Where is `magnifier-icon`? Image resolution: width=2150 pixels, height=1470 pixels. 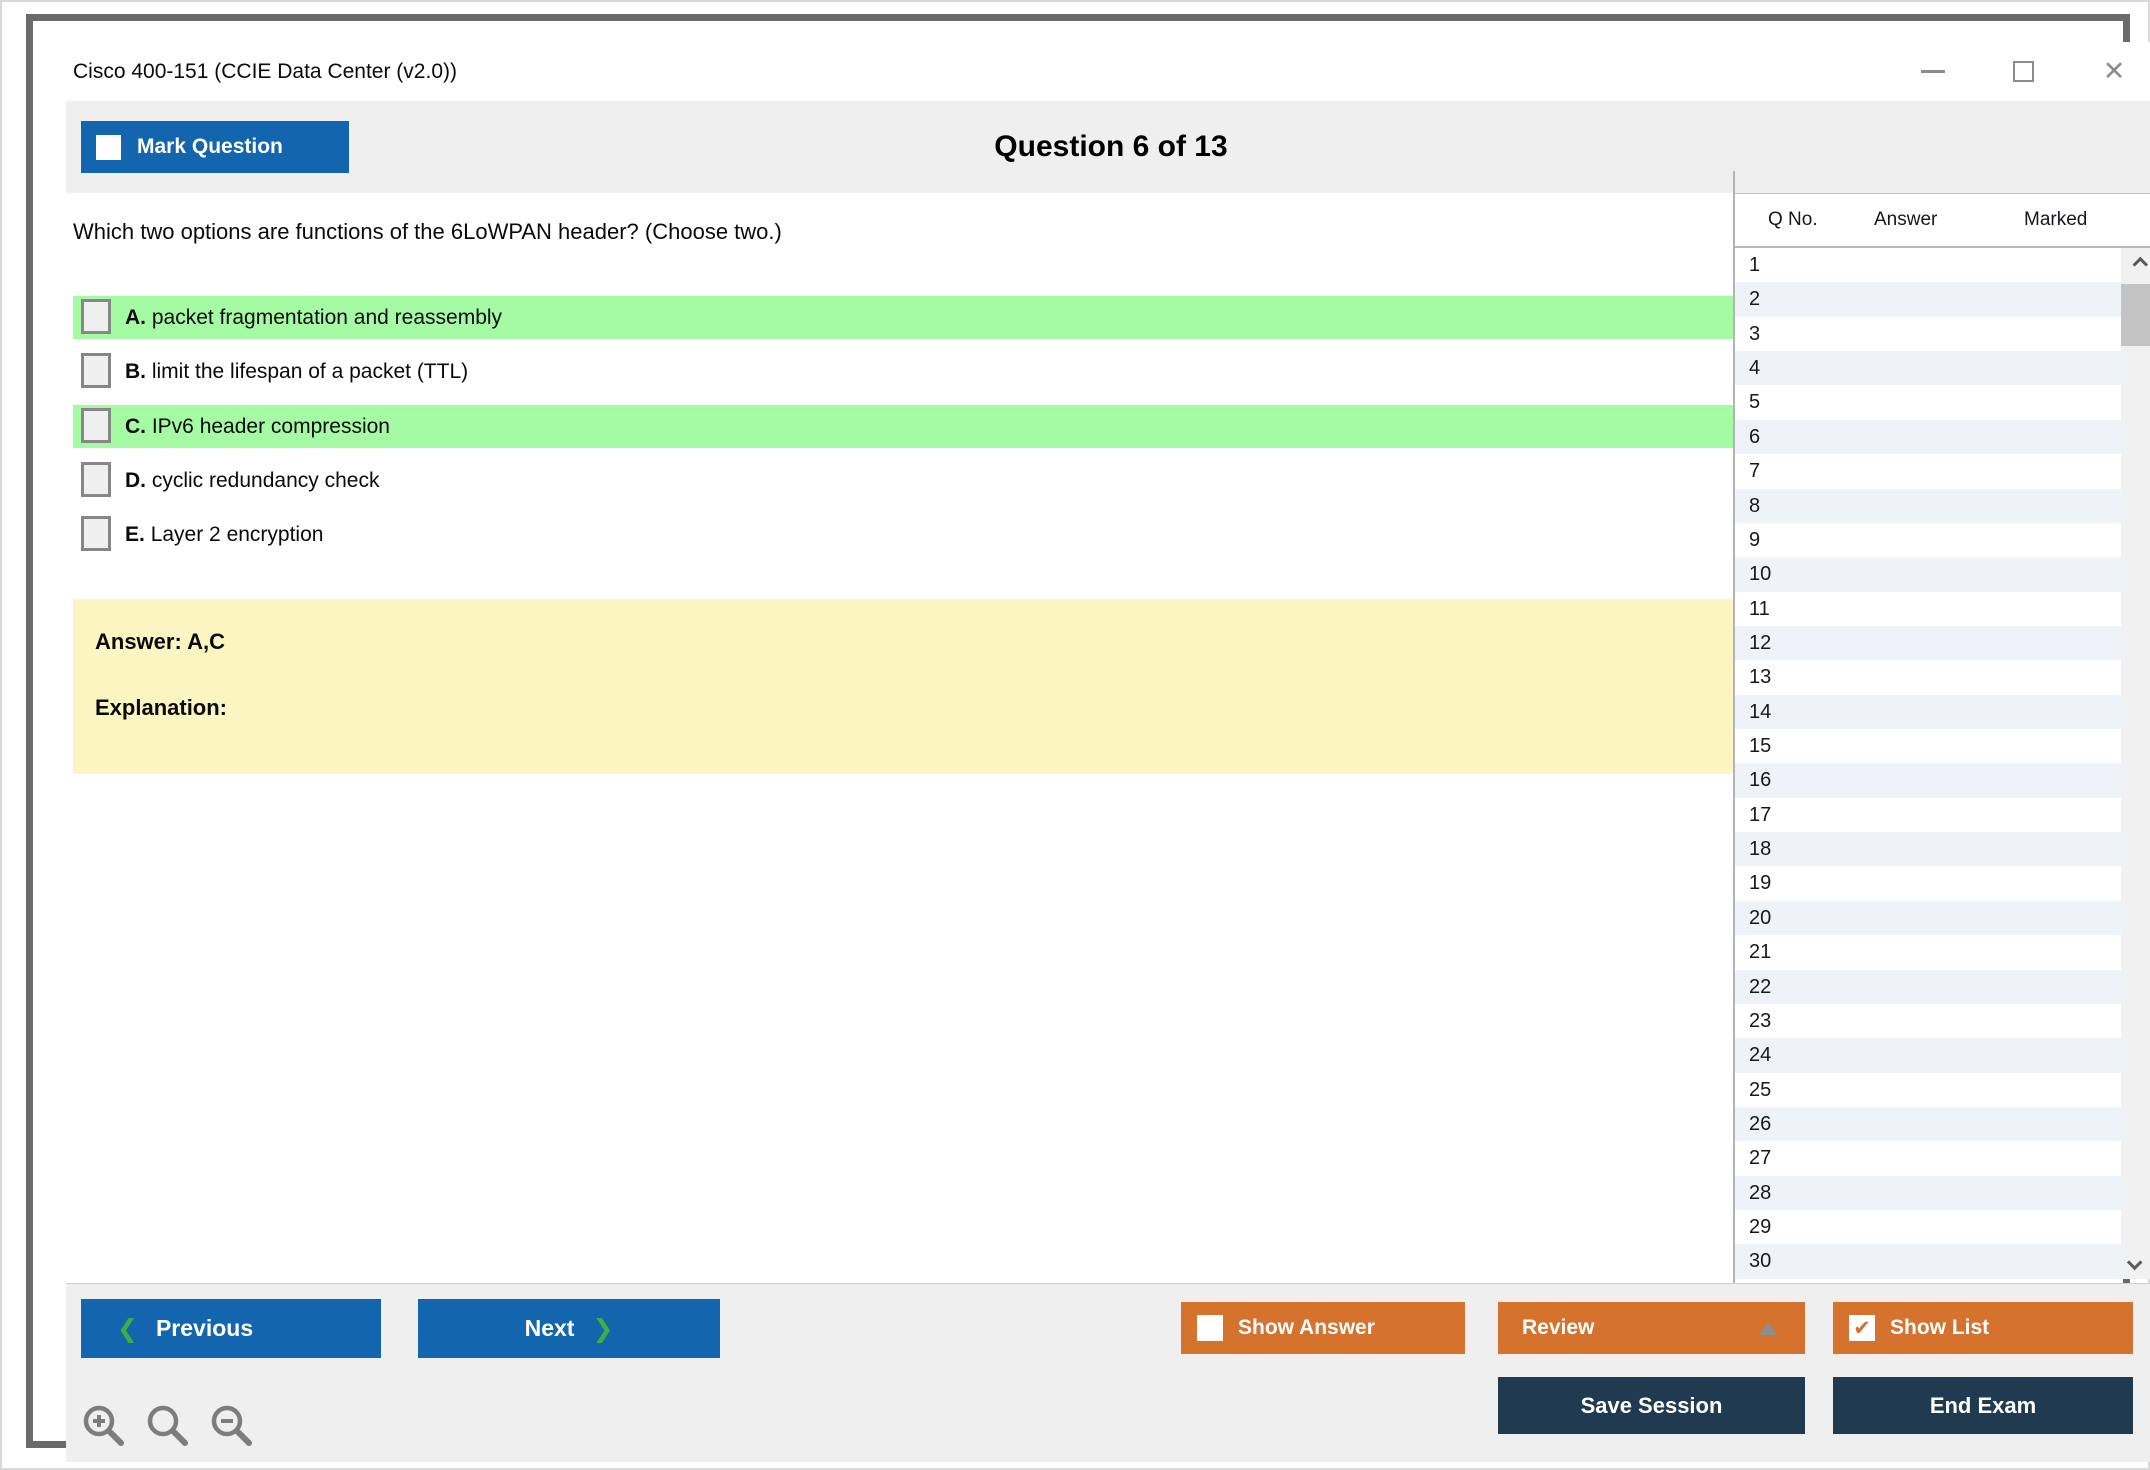
magnifier-icon is located at coordinates (168, 1426).